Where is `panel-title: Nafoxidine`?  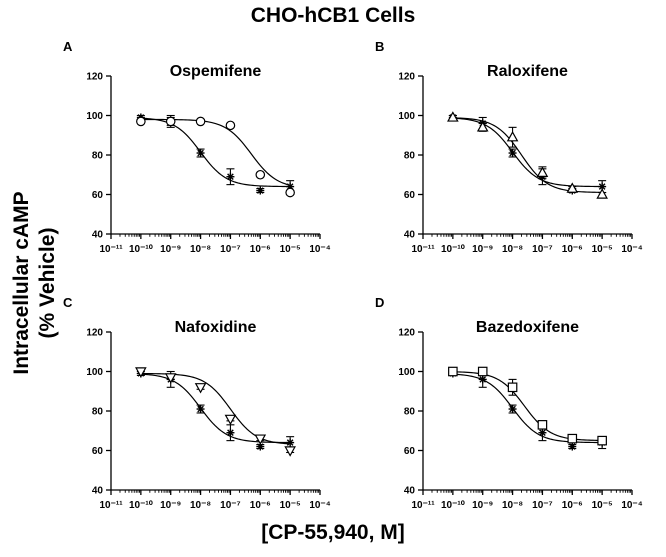 panel-title: Nafoxidine is located at coordinates (216, 327).